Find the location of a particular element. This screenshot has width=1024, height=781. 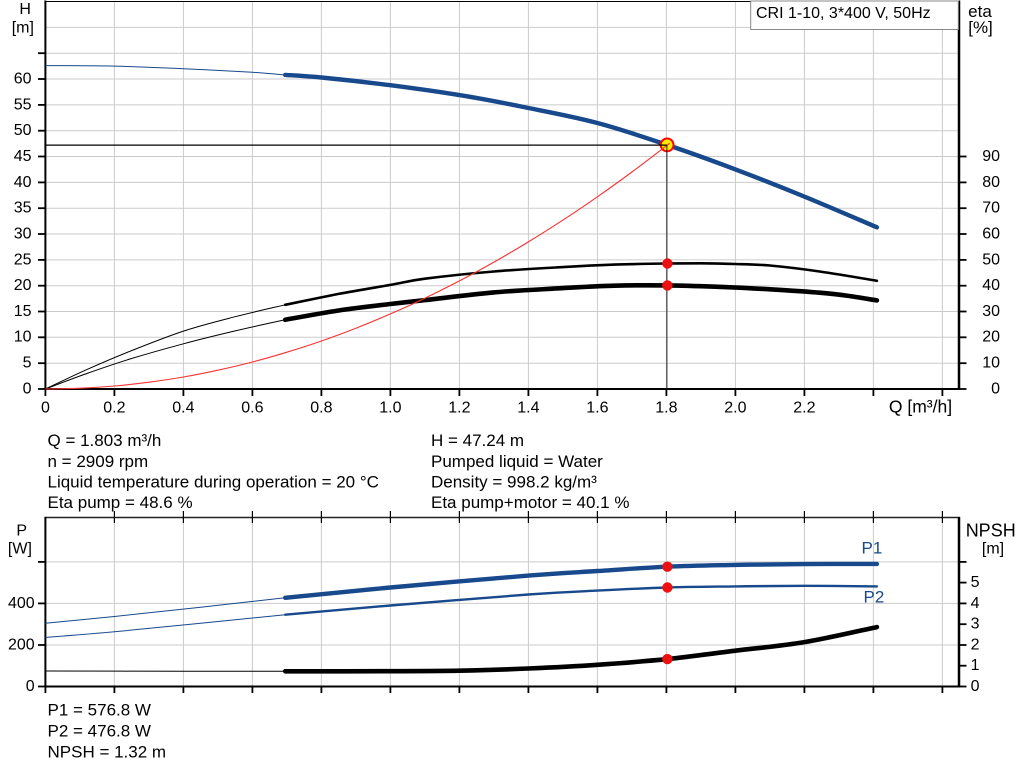

svg-text: 3 is located at coordinates (975, 624).